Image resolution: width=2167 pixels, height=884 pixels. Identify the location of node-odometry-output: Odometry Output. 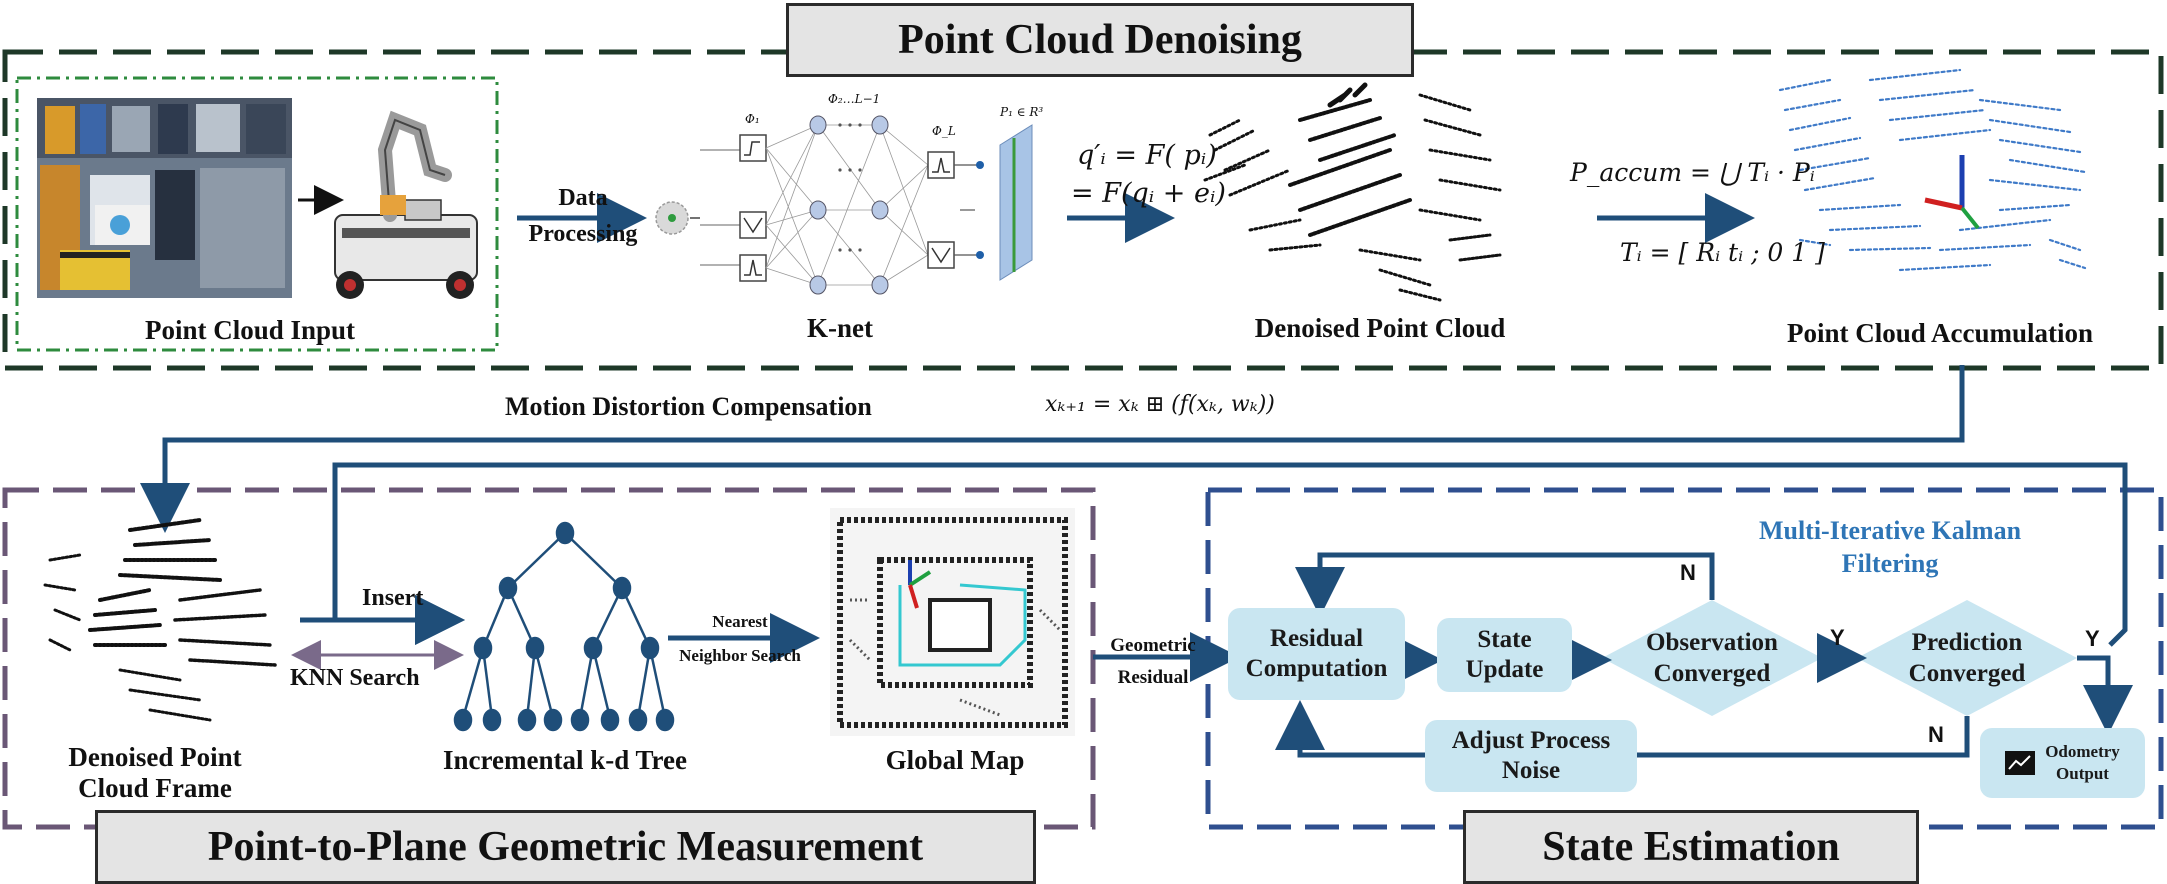
(2062, 763).